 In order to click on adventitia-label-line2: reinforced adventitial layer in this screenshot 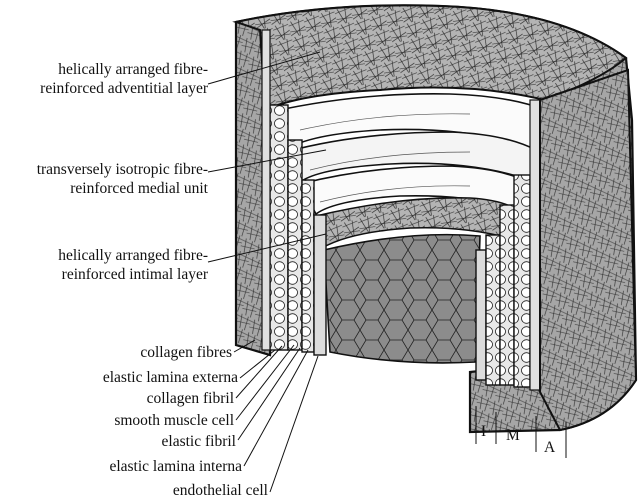, I will do `click(124, 88)`.